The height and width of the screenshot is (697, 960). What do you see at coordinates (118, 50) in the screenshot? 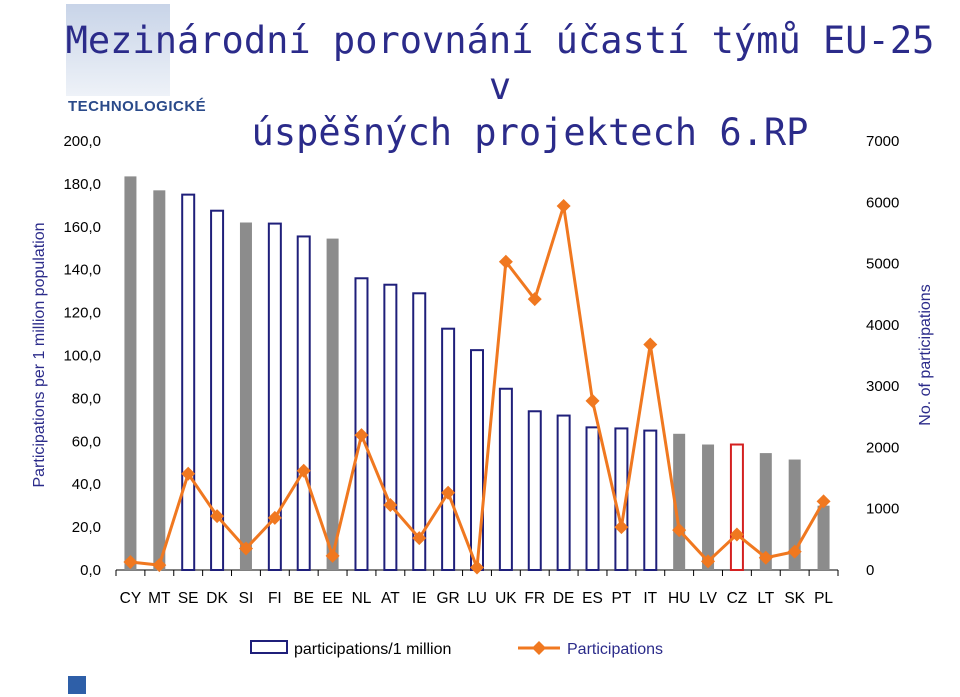
I see `logo-background` at bounding box center [118, 50].